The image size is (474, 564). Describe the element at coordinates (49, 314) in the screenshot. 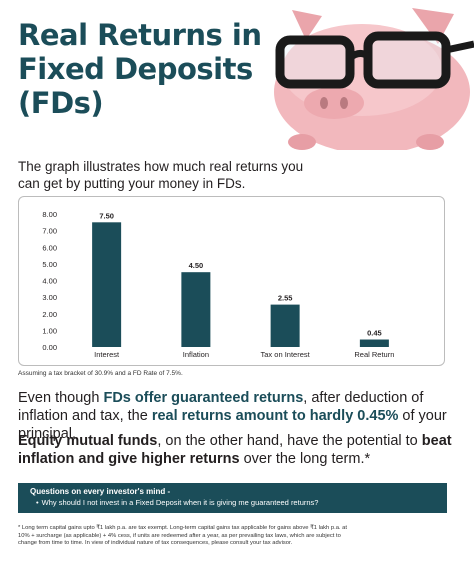

I see `y-tick-label: 2.00` at that location.